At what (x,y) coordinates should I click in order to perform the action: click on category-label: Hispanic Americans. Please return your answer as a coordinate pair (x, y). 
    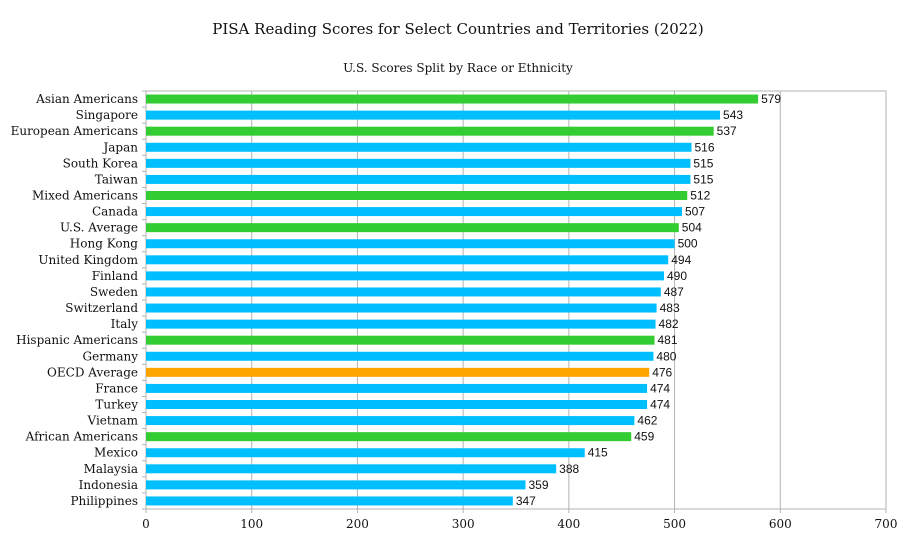
    Looking at the image, I should click on (77, 340).